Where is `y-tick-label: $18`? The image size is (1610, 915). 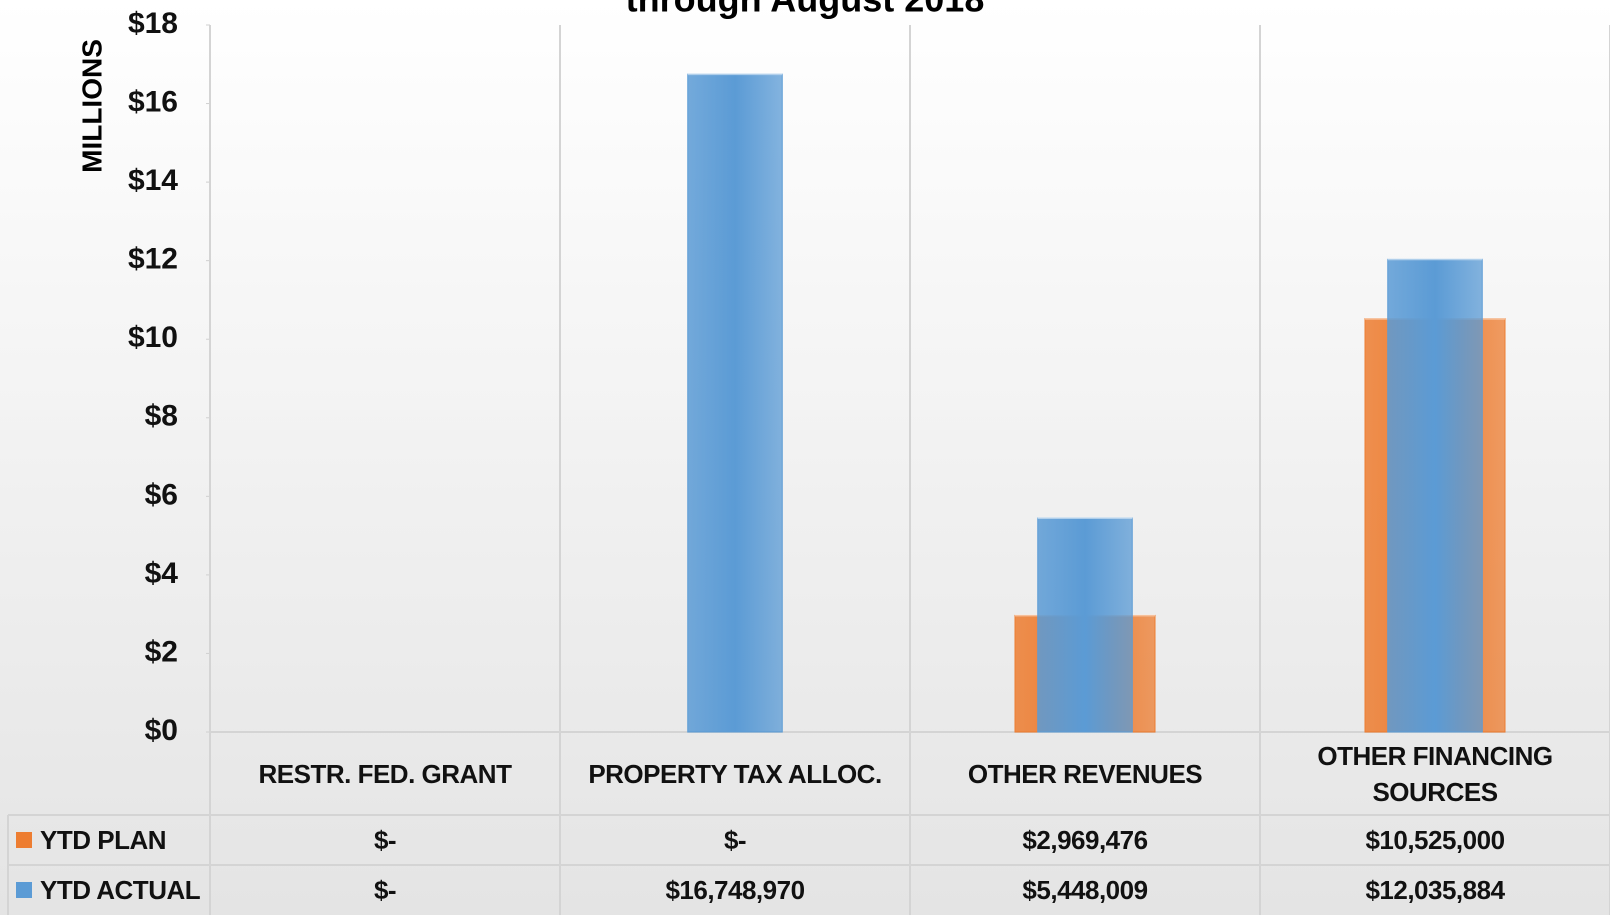
y-tick-label: $18 is located at coordinates (153, 23).